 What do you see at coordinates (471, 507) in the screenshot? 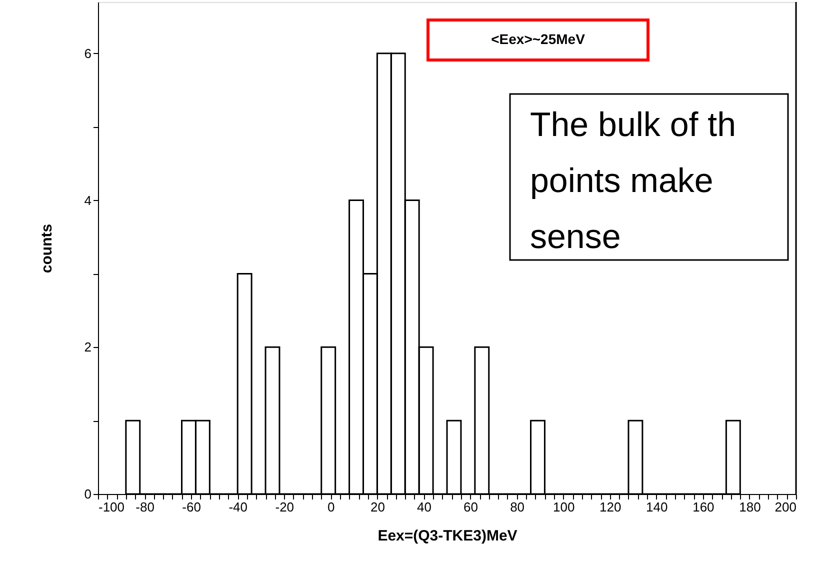
I see `x-tick-label: 60` at bounding box center [471, 507].